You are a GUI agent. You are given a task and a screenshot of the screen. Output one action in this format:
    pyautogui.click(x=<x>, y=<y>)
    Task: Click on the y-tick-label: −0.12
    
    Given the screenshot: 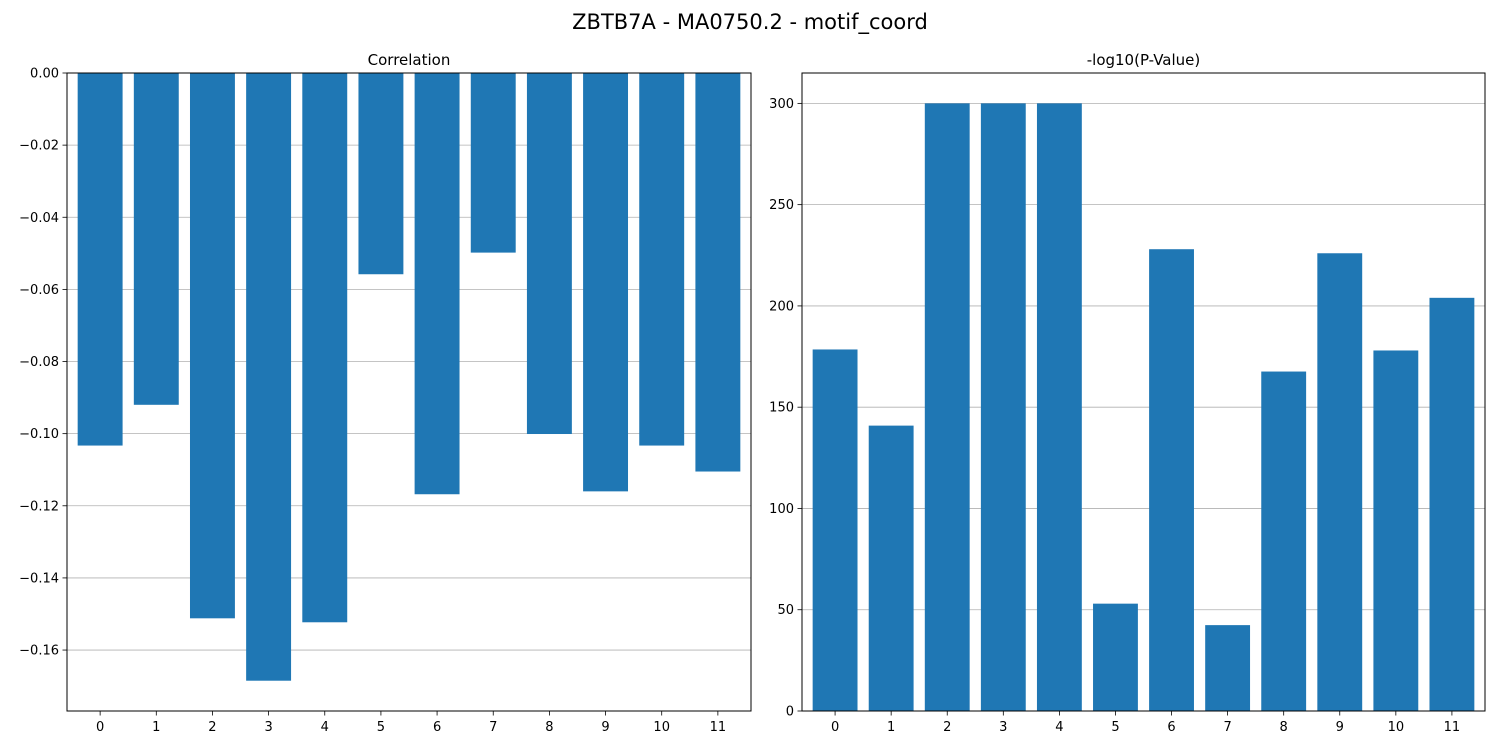 What is the action you would take?
    pyautogui.click(x=39, y=506)
    